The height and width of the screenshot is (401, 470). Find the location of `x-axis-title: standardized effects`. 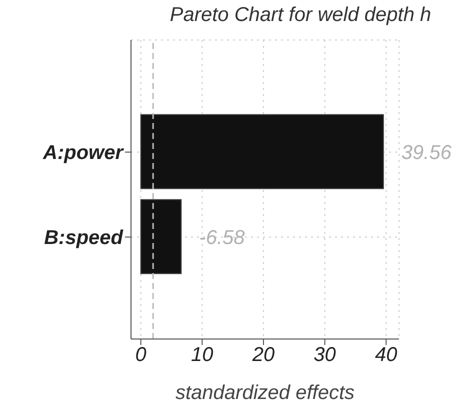

x-axis-title: standardized effects is located at coordinates (265, 391).